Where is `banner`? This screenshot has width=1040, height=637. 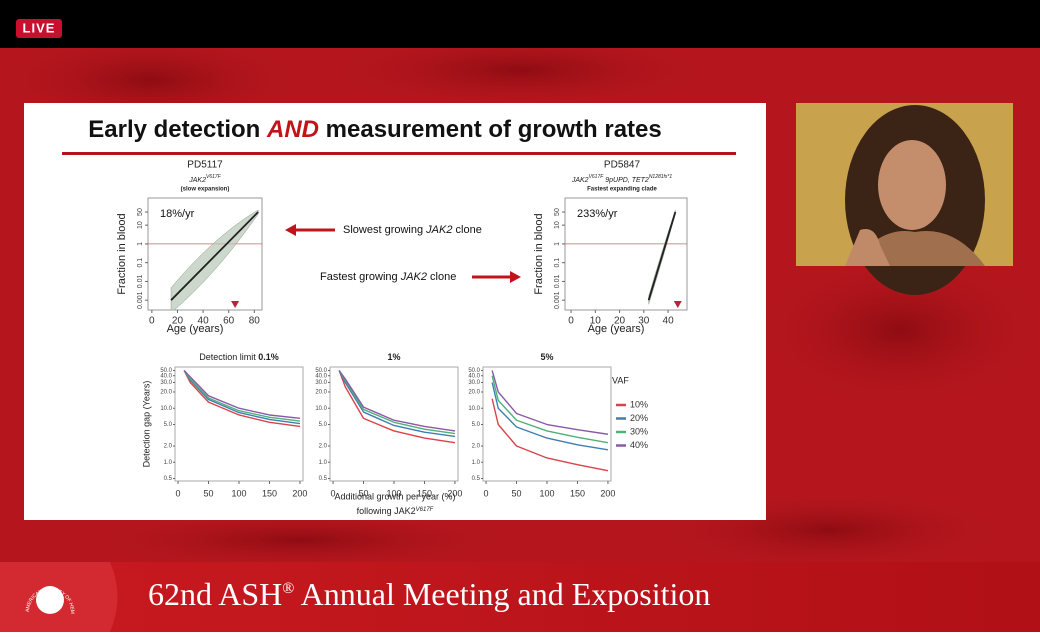
banner is located at coordinates (520, 597).